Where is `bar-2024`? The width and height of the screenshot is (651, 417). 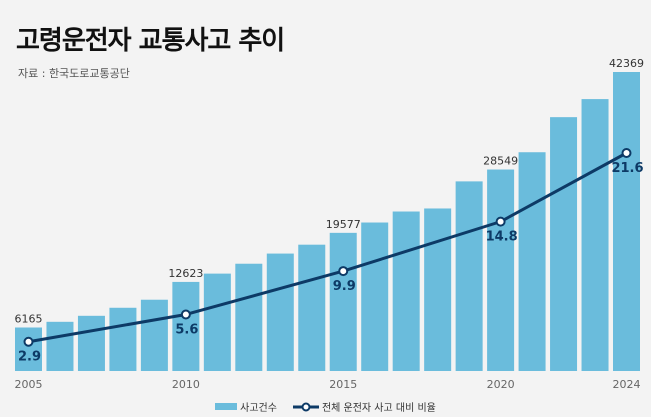 bar-2024 is located at coordinates (626, 221).